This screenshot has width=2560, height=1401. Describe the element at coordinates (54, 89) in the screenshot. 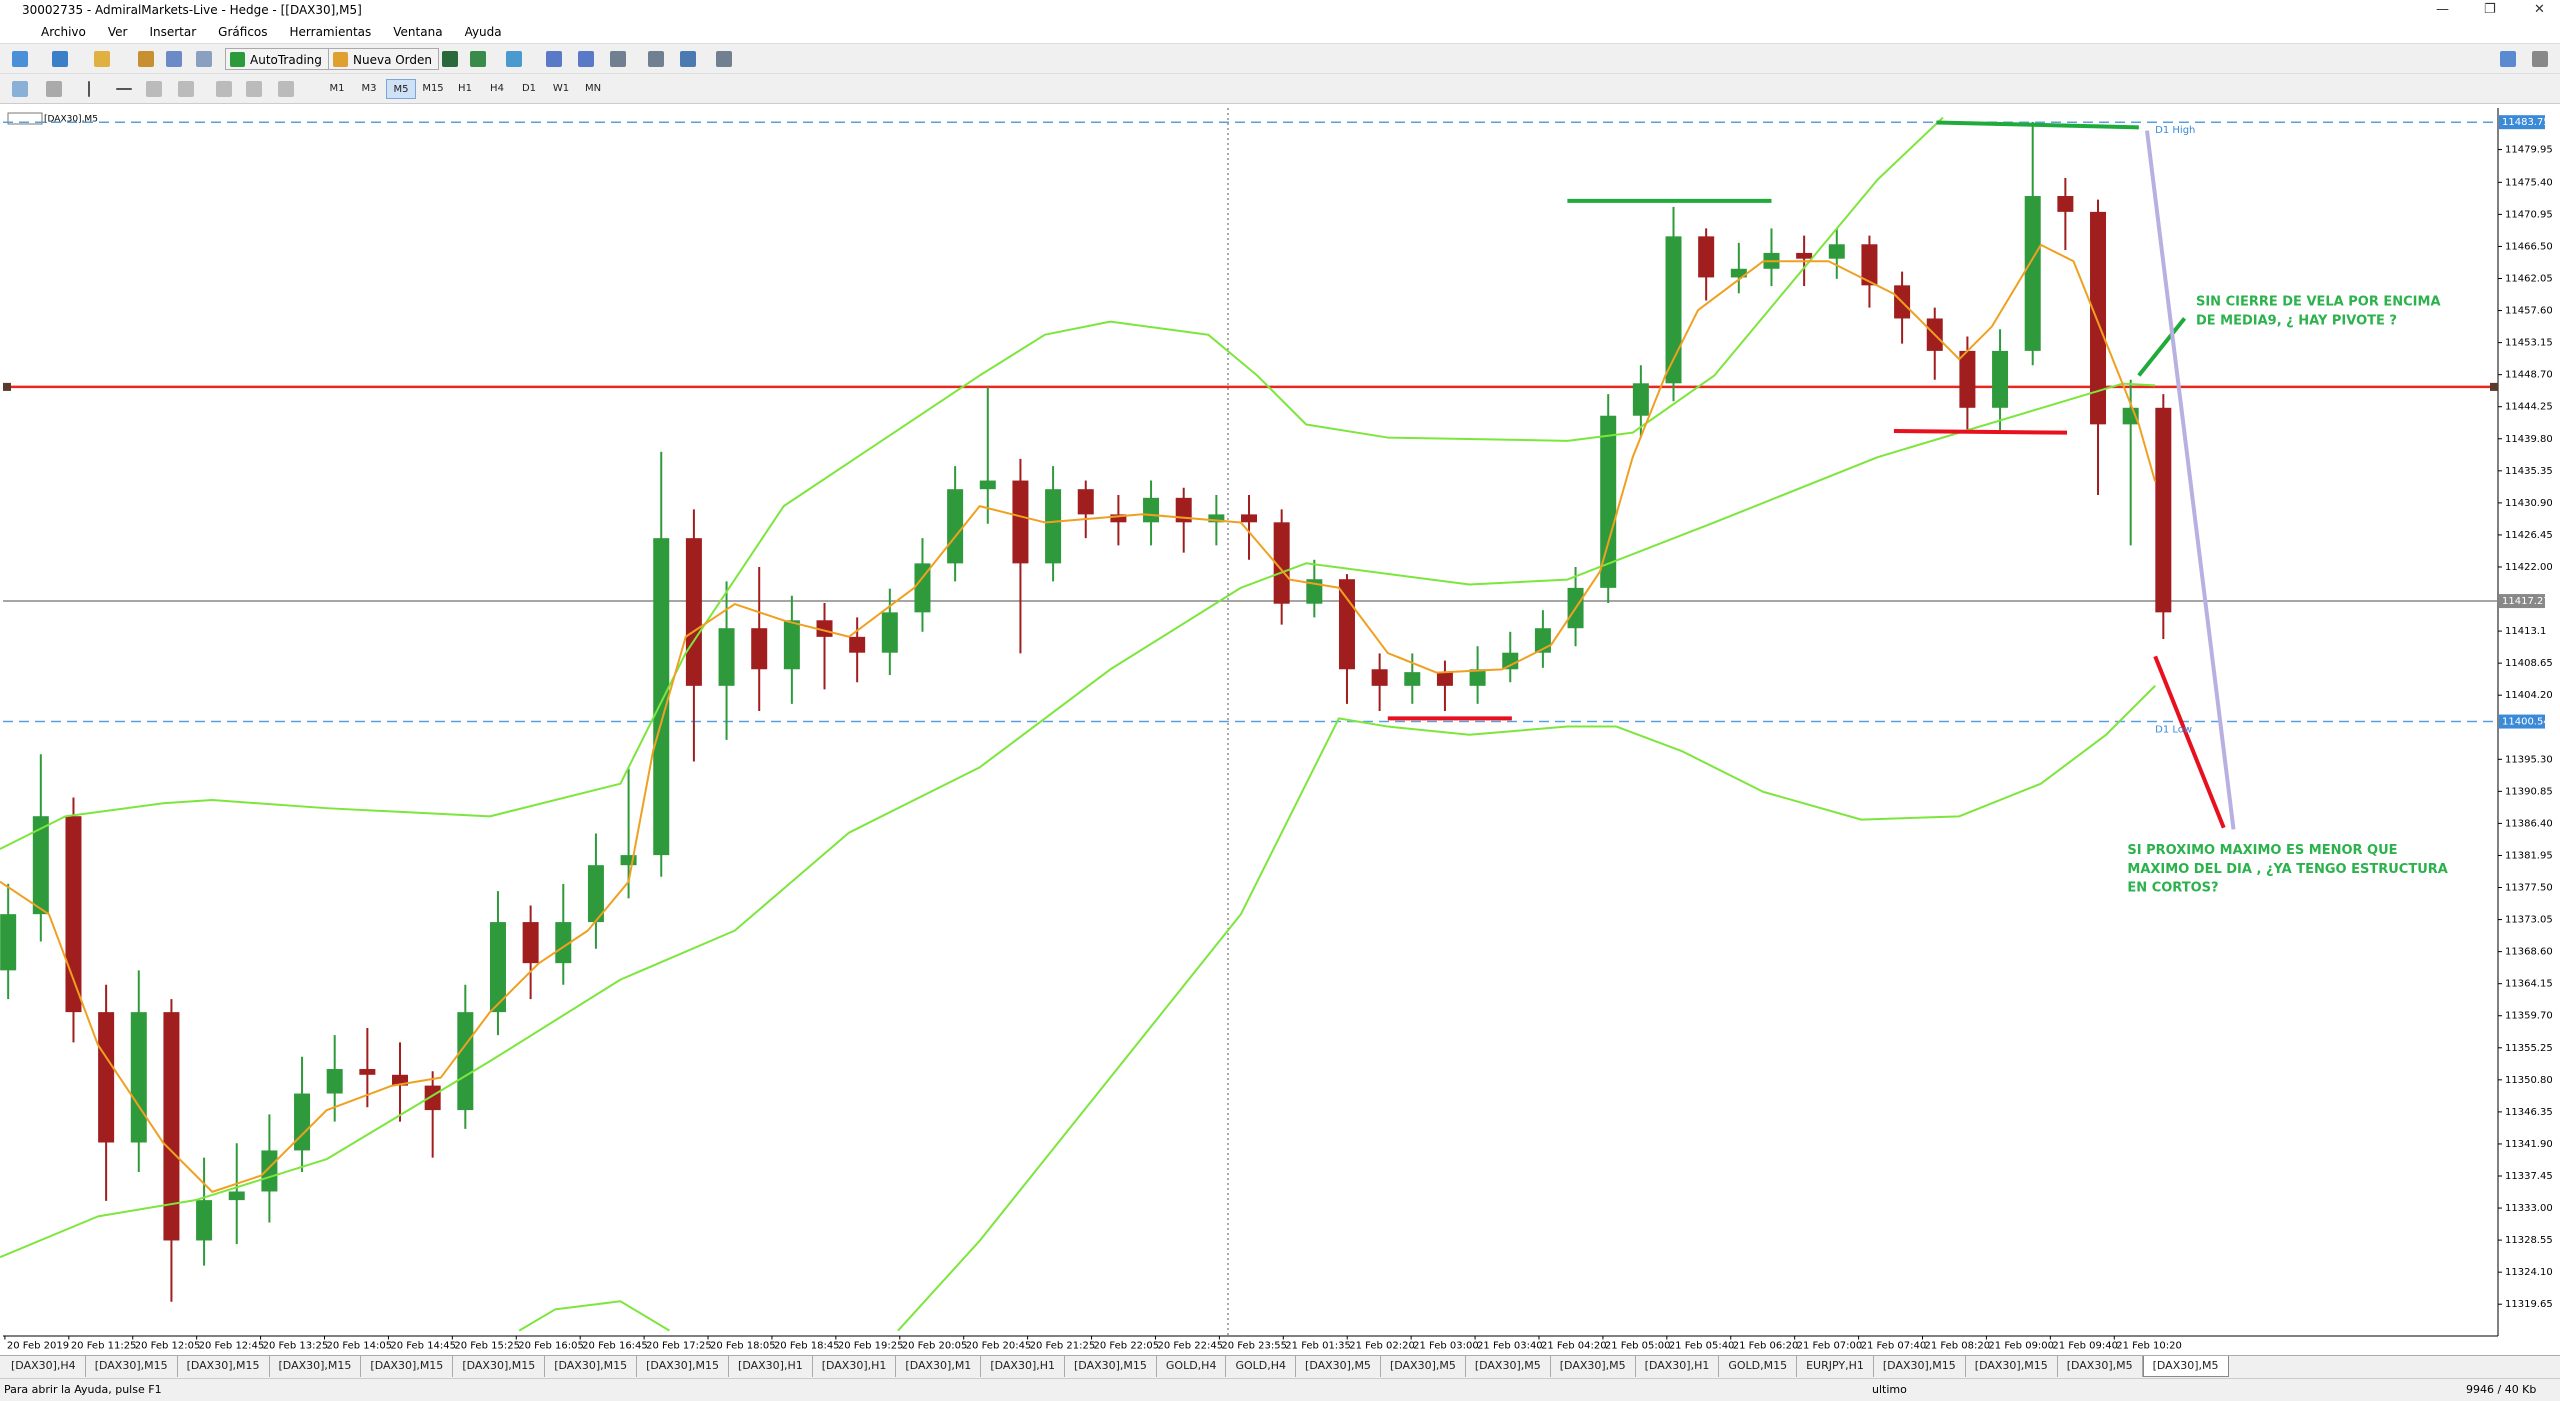

I see `crosshair-tool` at that location.